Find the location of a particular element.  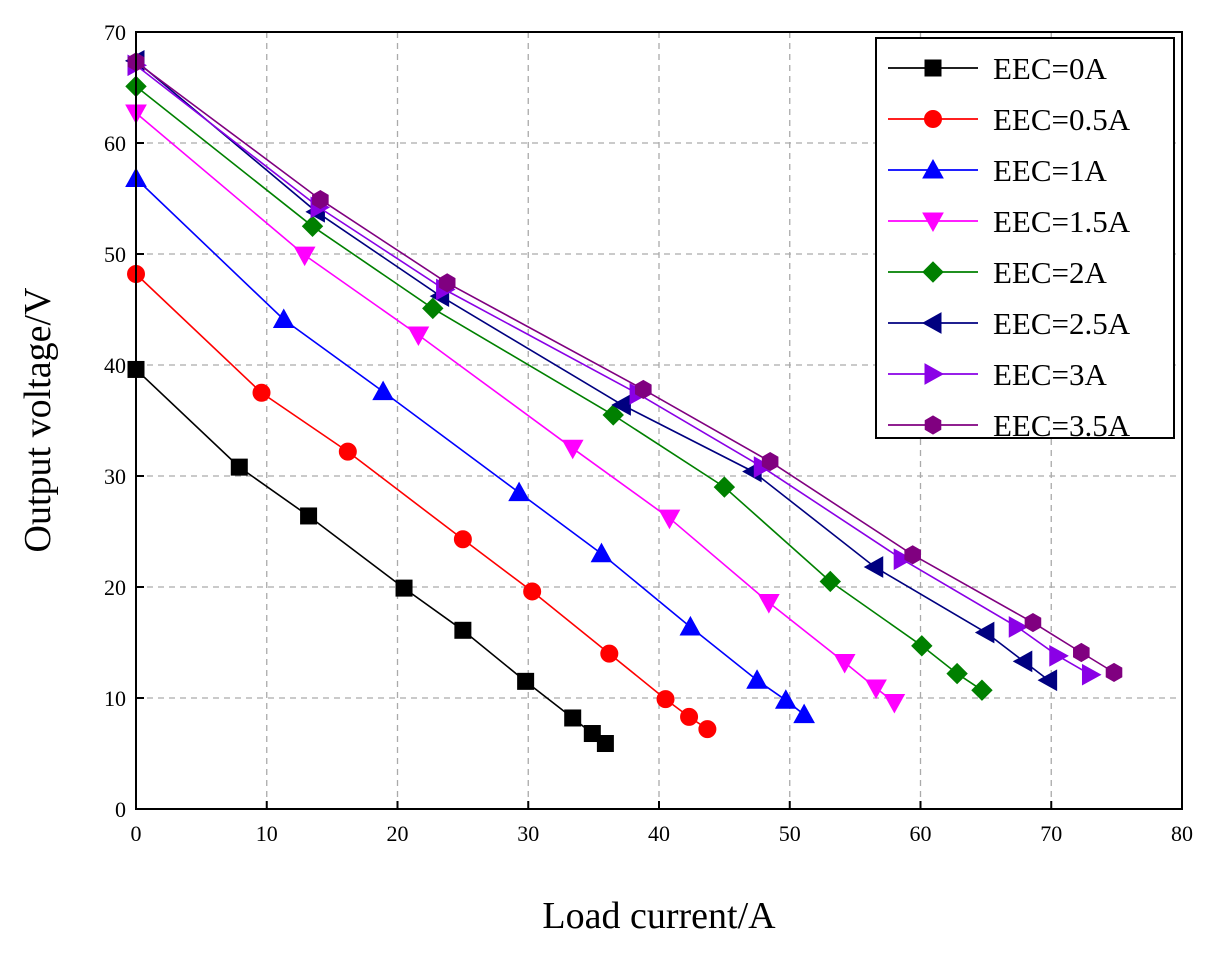

legend-label: EEC=0.5A is located at coordinates (1062, 119).